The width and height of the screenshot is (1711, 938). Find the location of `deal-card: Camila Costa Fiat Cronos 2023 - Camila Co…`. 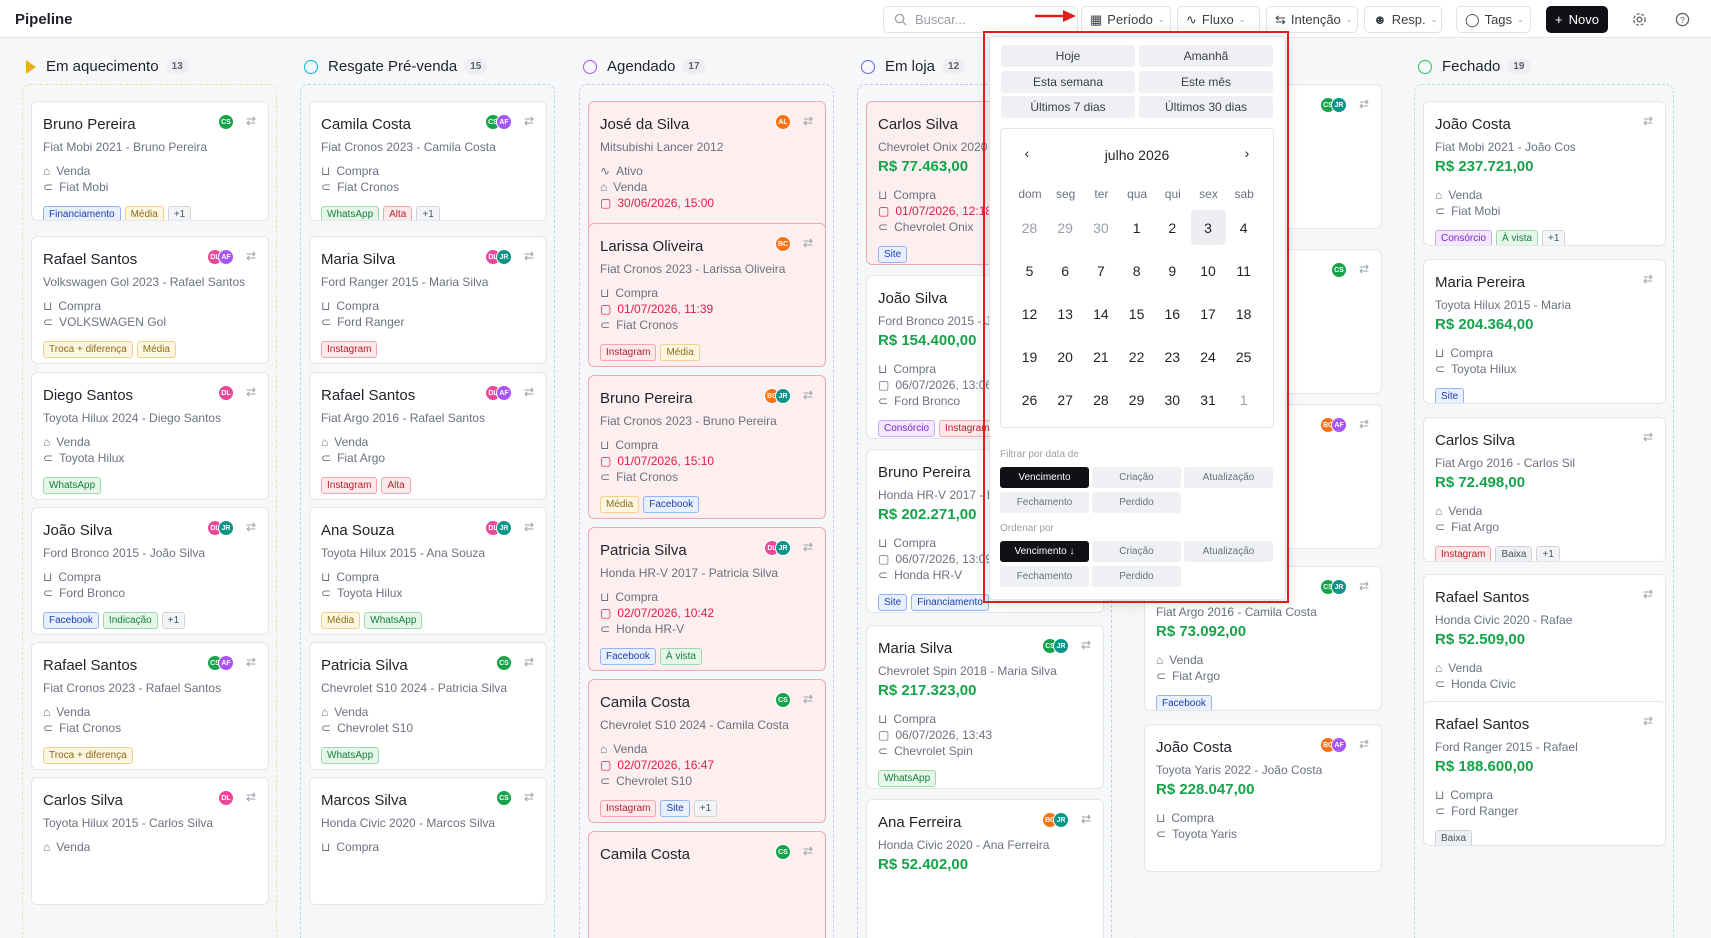

deal-card: Camila Costa Fiat Cronos 2023 - Camila Co… is located at coordinates (428, 161).